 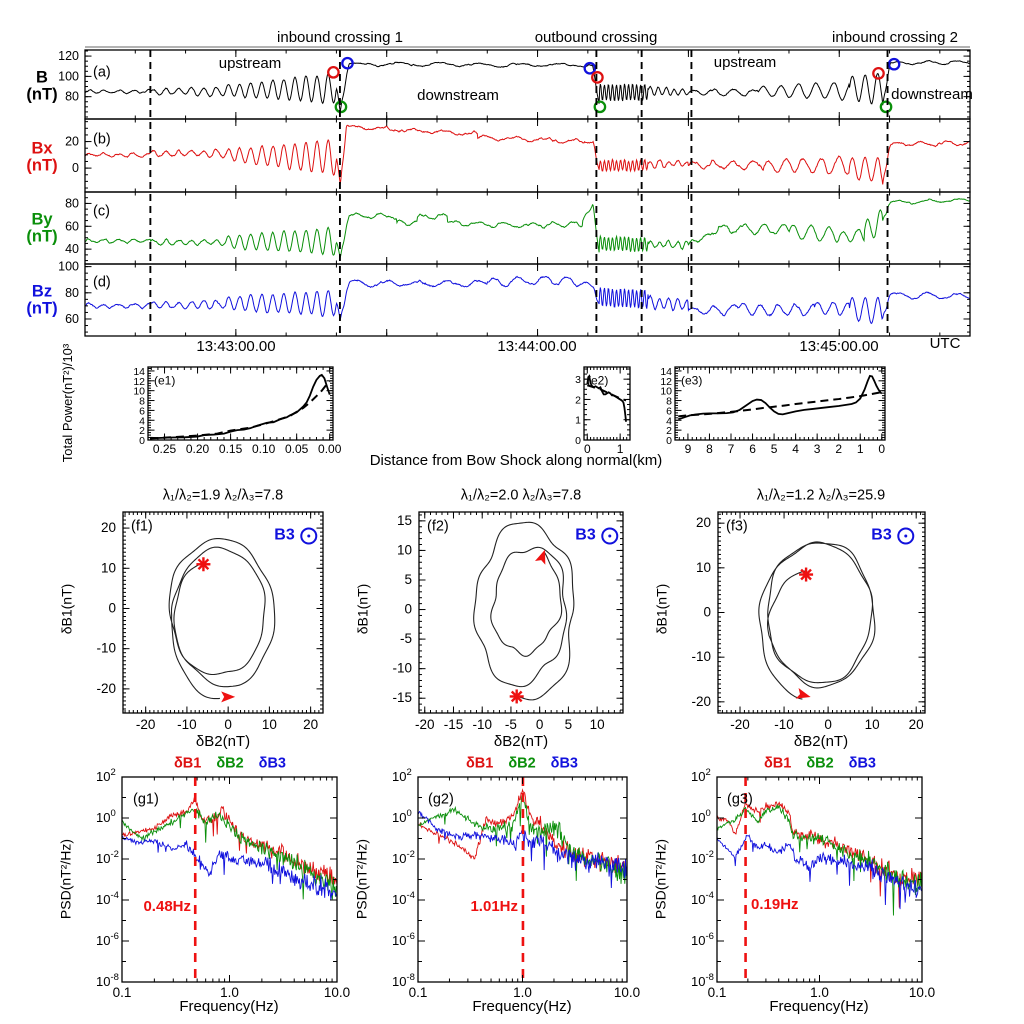 I want to click on panel-c: 40 60 80, so click(x=518, y=228).